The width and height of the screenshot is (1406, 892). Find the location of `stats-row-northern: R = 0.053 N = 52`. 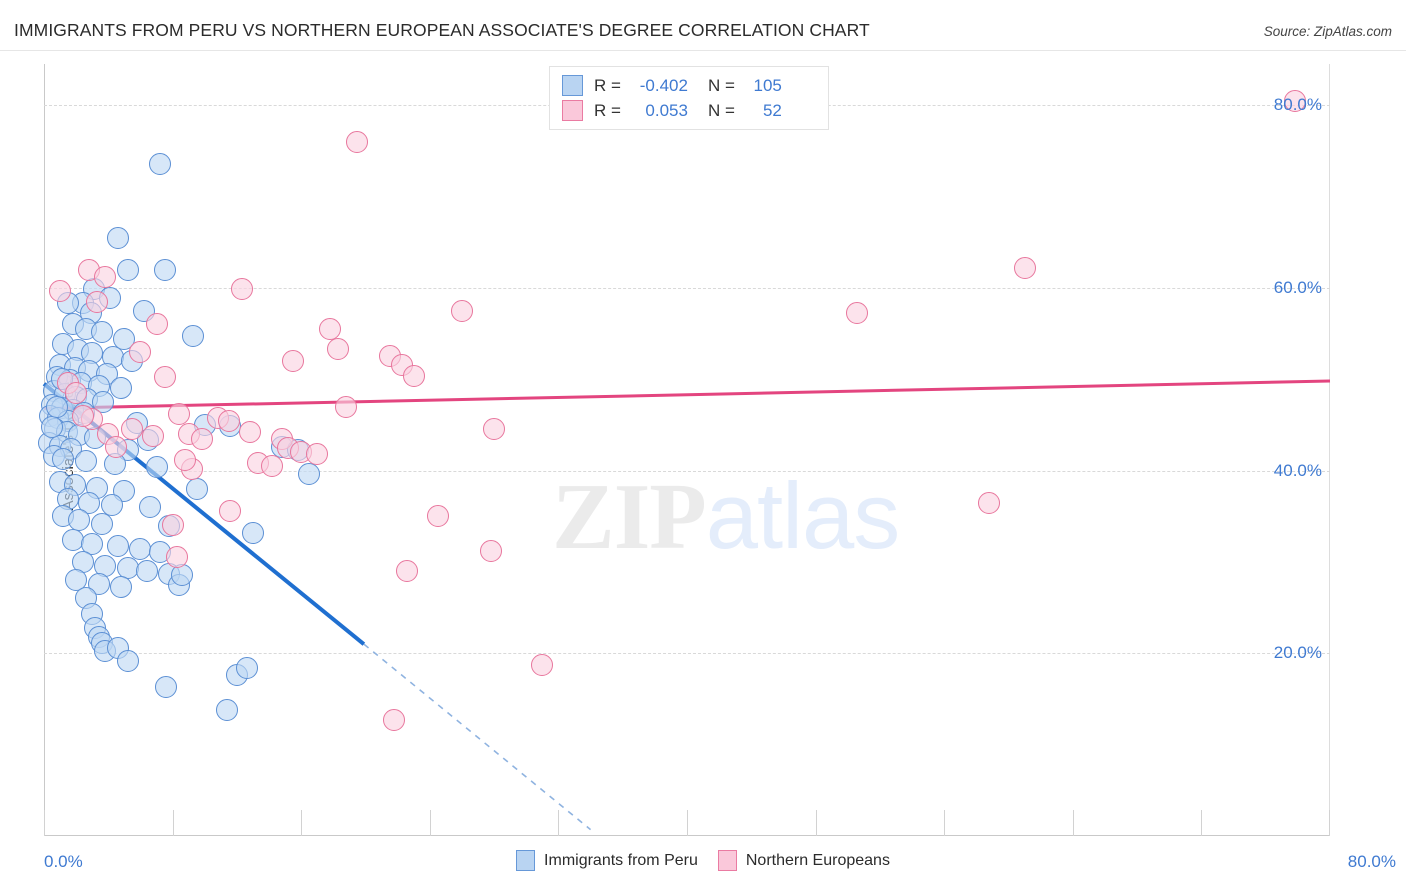

stats-row-northern: R = 0.053 N = 52 is located at coordinates (689, 110).